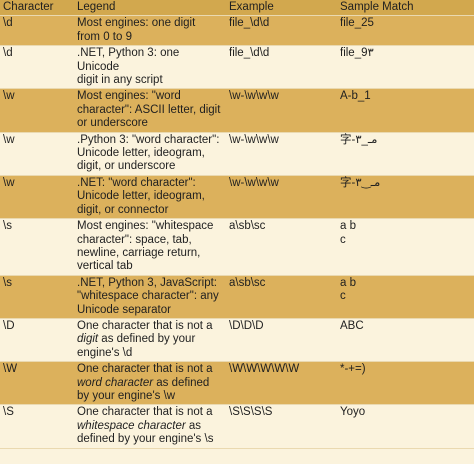  Describe the element at coordinates (353, 412) in the screenshot. I see `match-line: Yoyo` at that location.